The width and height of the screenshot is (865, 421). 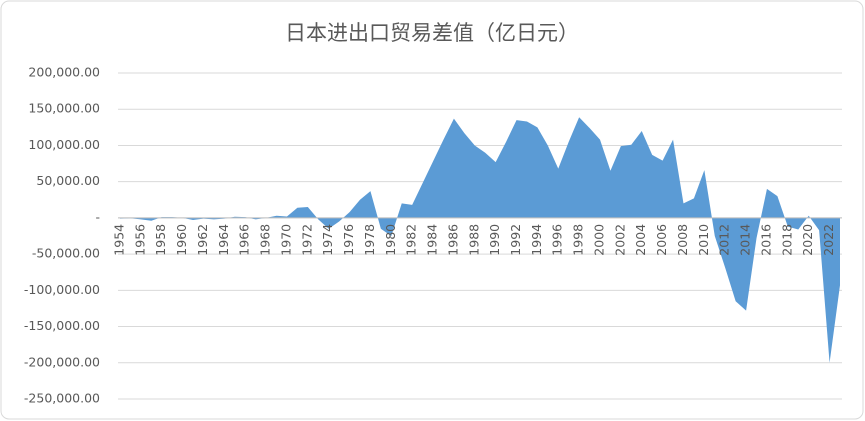 I want to click on x-tick-label: 1984, so click(x=432, y=240).